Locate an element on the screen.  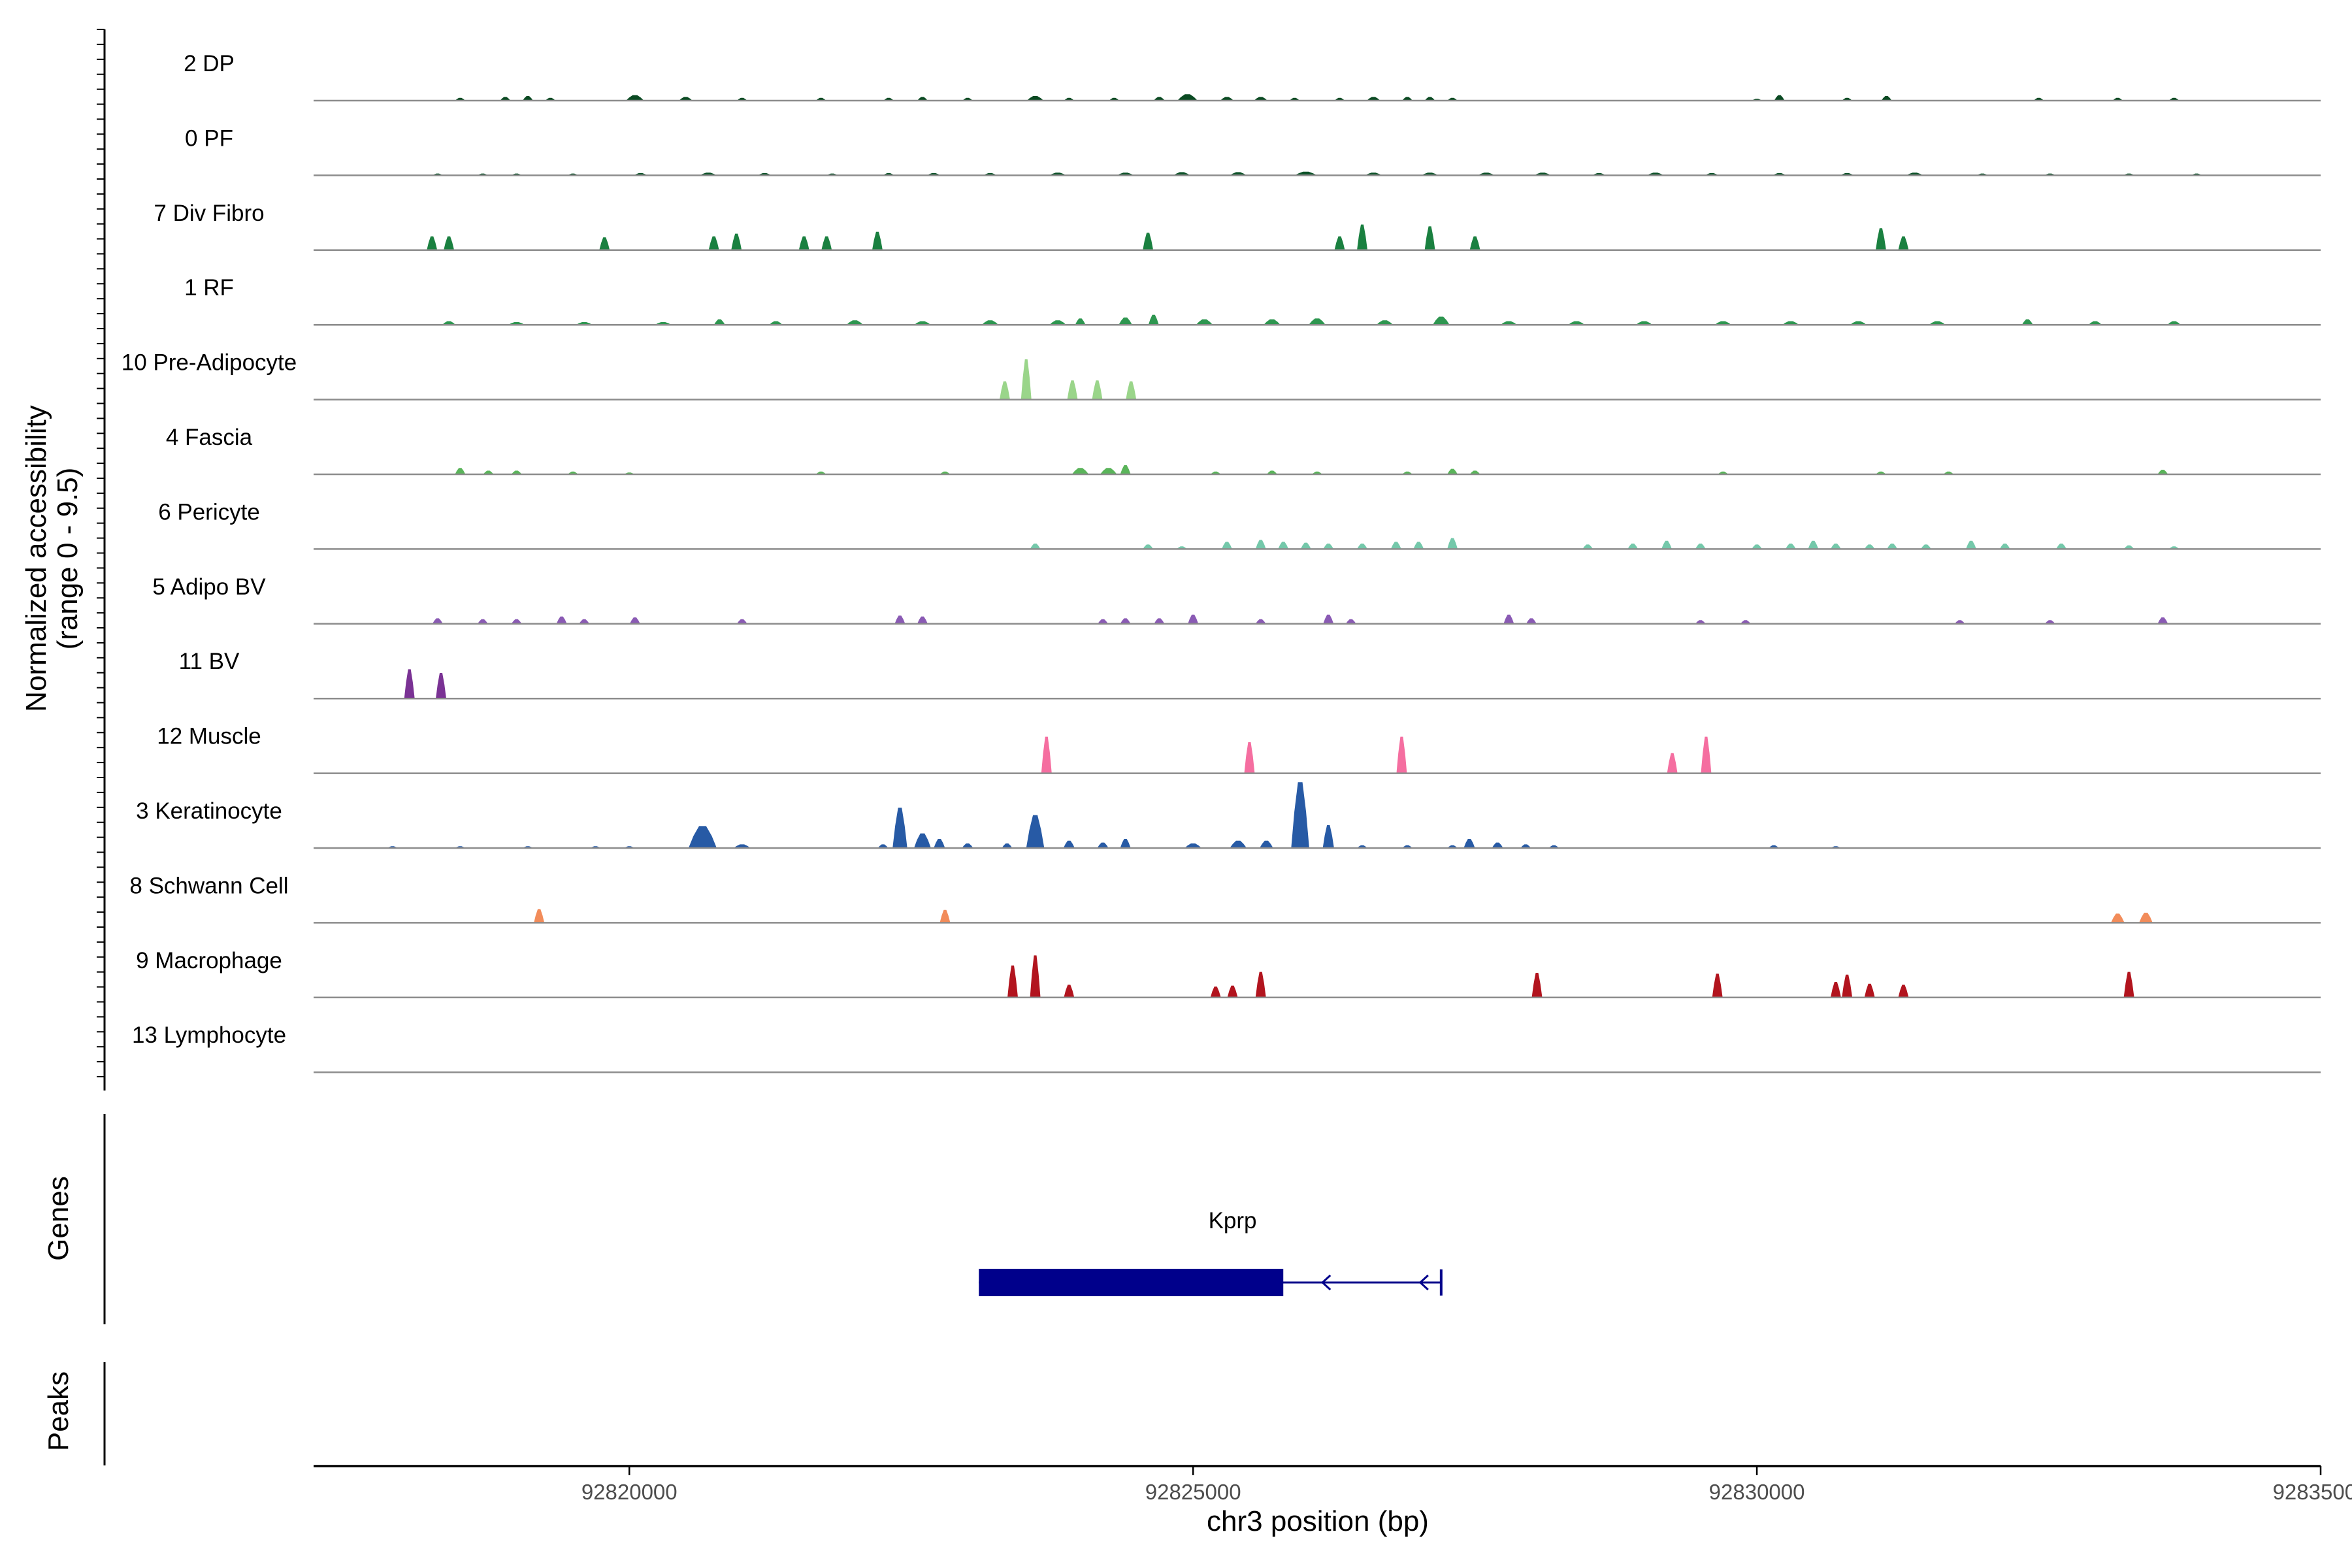
x-tick-label: 92830000 is located at coordinates (1757, 1492).